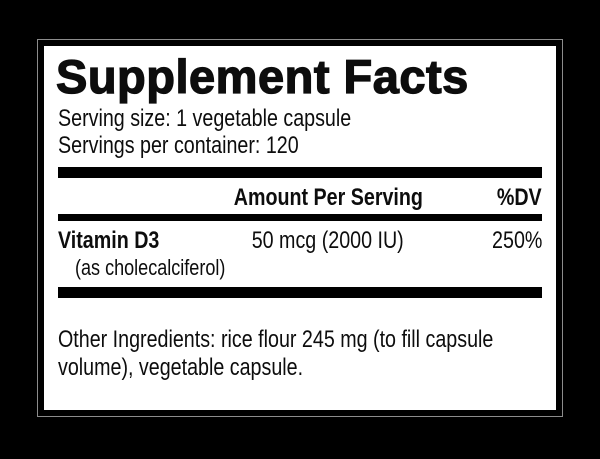 The image size is (600, 459). I want to click on other-ingredients-text-2: volume), vegetable capsule., so click(181, 367).